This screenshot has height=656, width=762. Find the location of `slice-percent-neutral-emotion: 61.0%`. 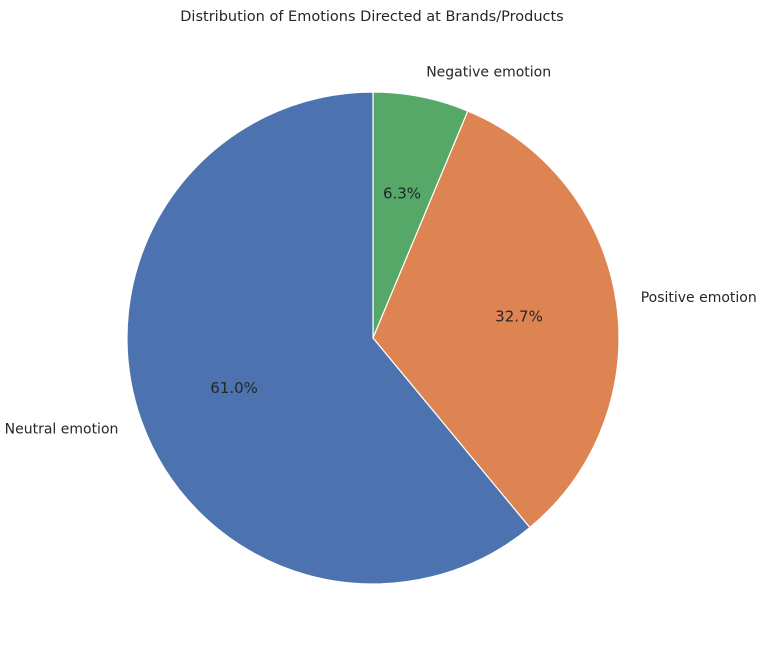

slice-percent-neutral-emotion: 61.0% is located at coordinates (234, 388).